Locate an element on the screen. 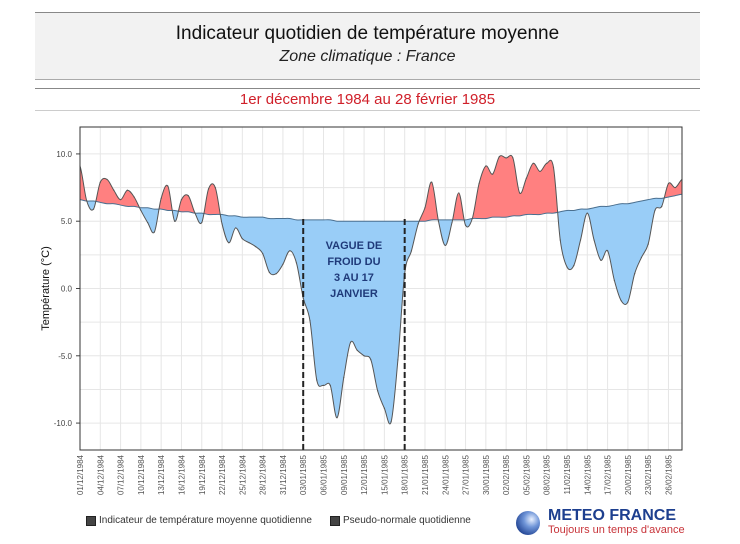  x-tick-label: 03/01/1985 is located at coordinates (303, 474).